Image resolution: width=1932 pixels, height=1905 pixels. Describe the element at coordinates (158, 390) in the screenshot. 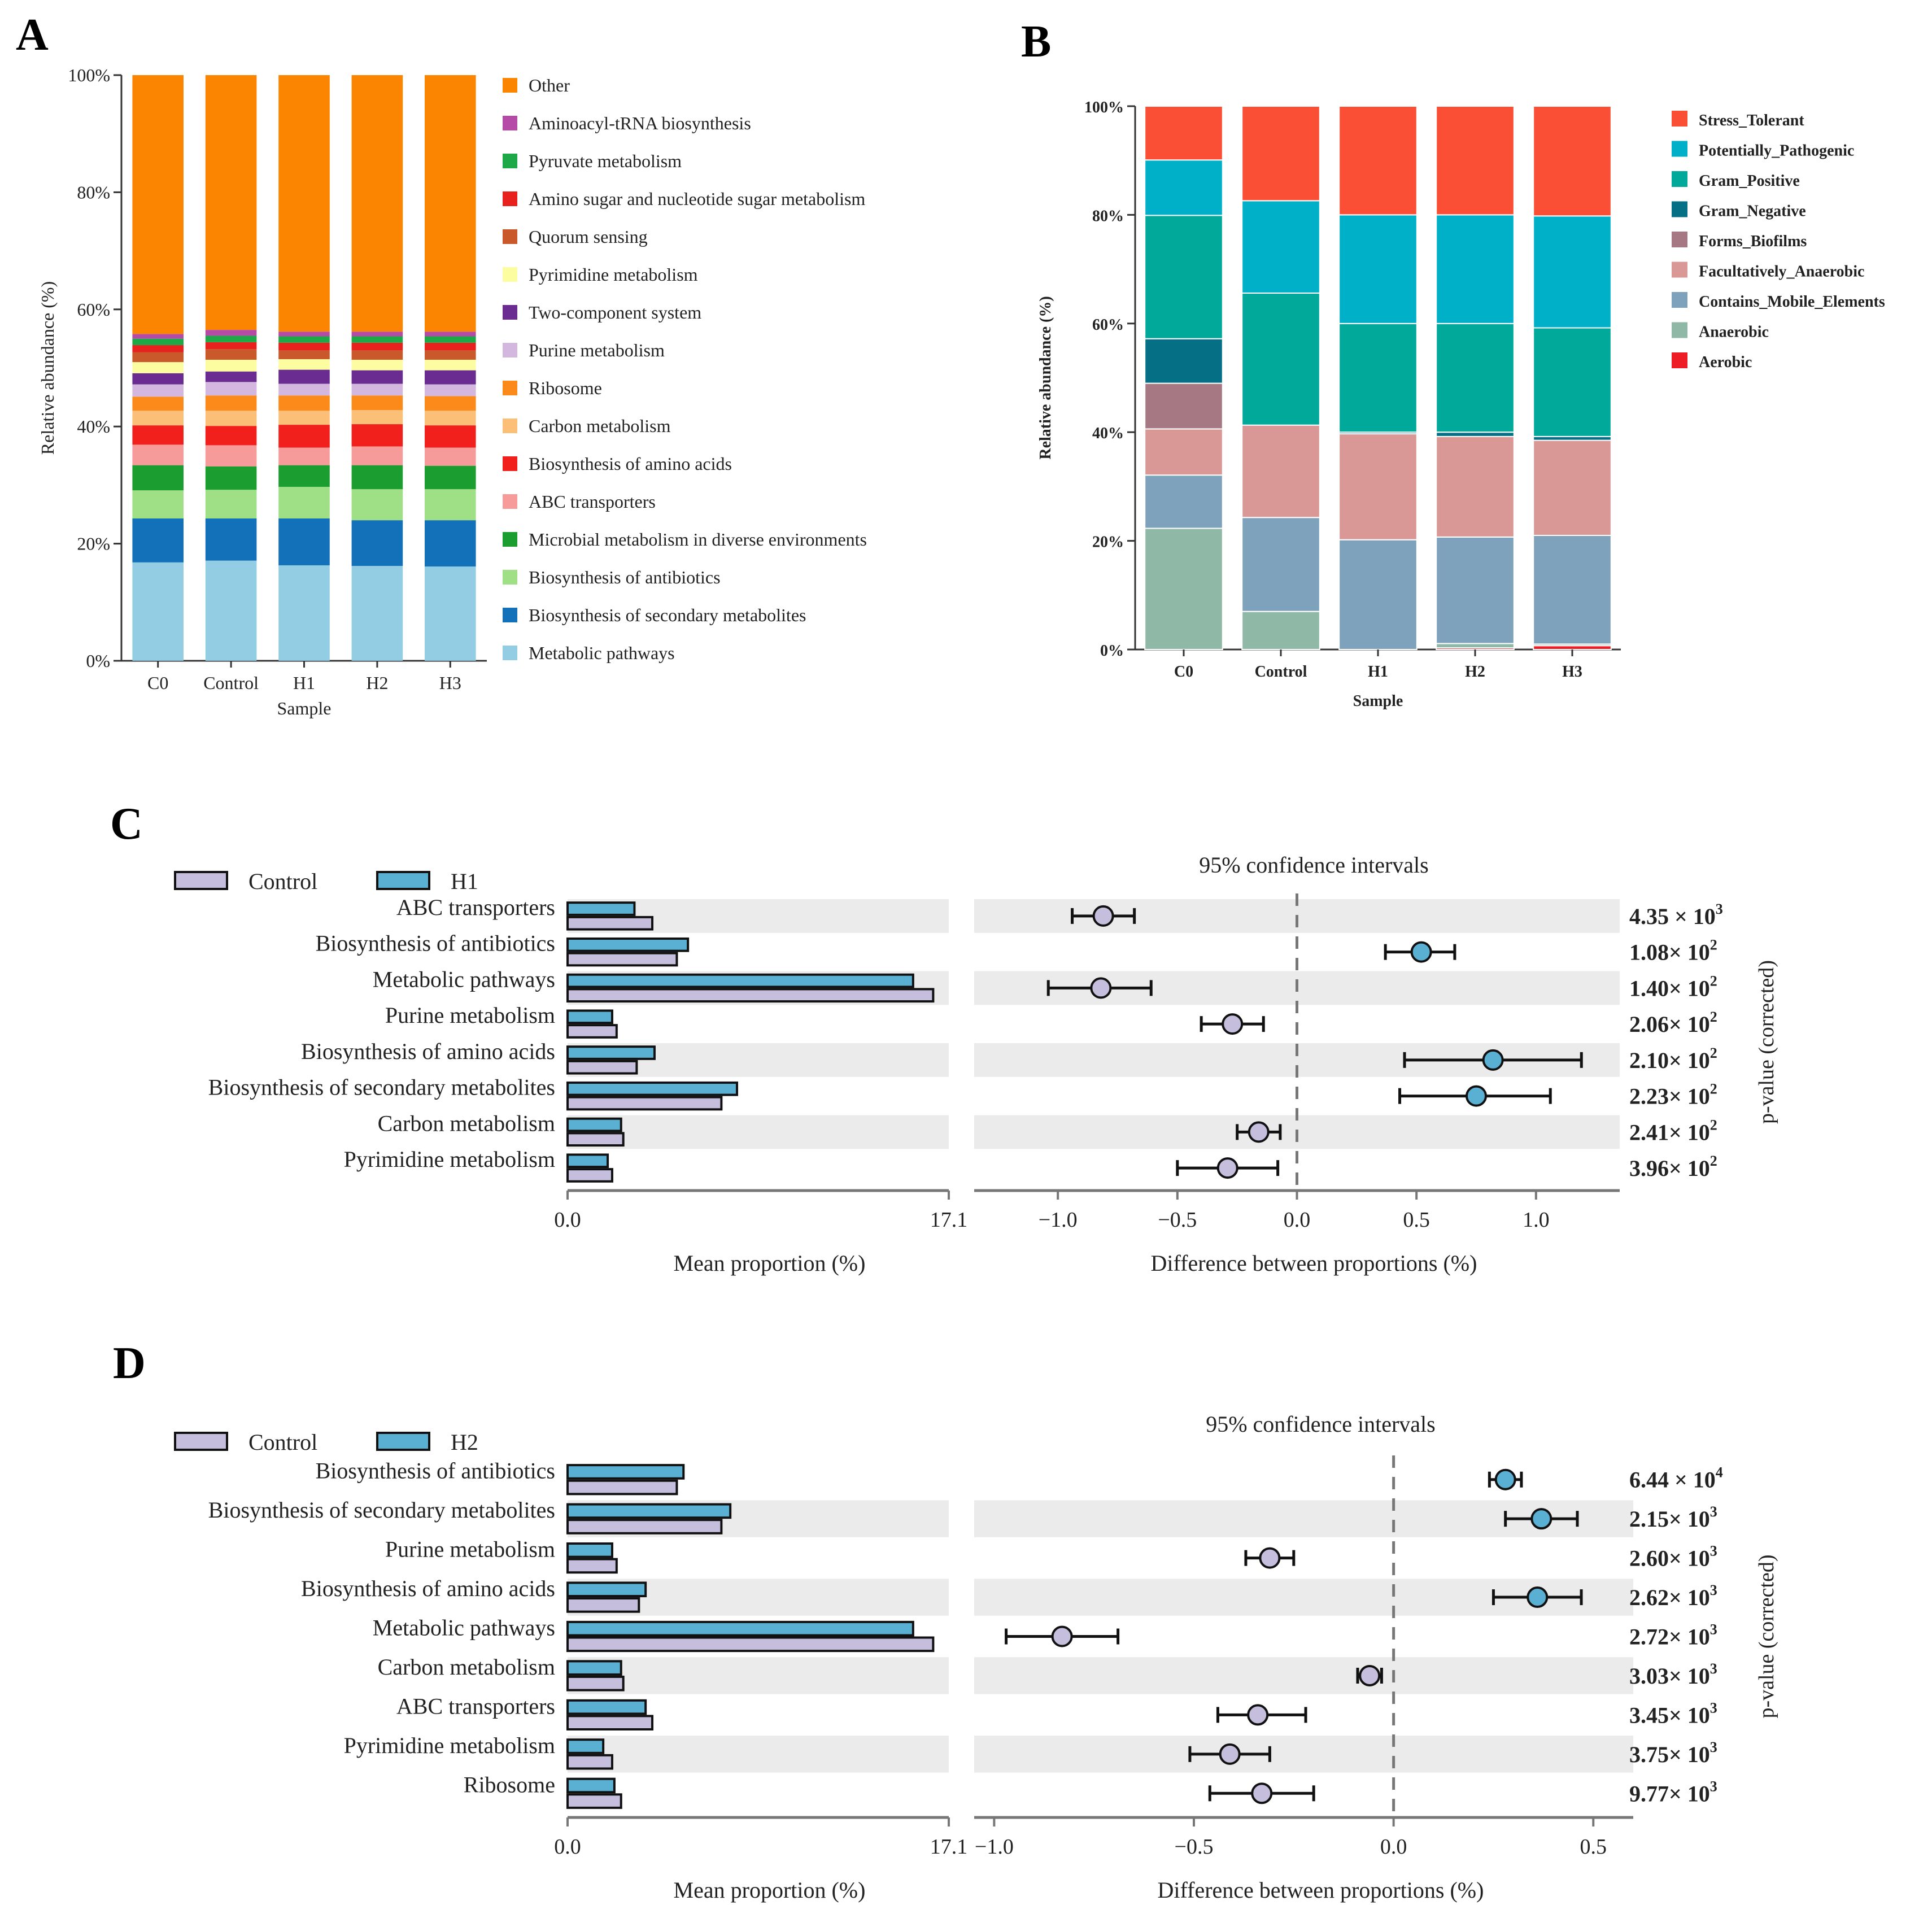

I see `bar-segment-purine-metabolism-c0` at that location.